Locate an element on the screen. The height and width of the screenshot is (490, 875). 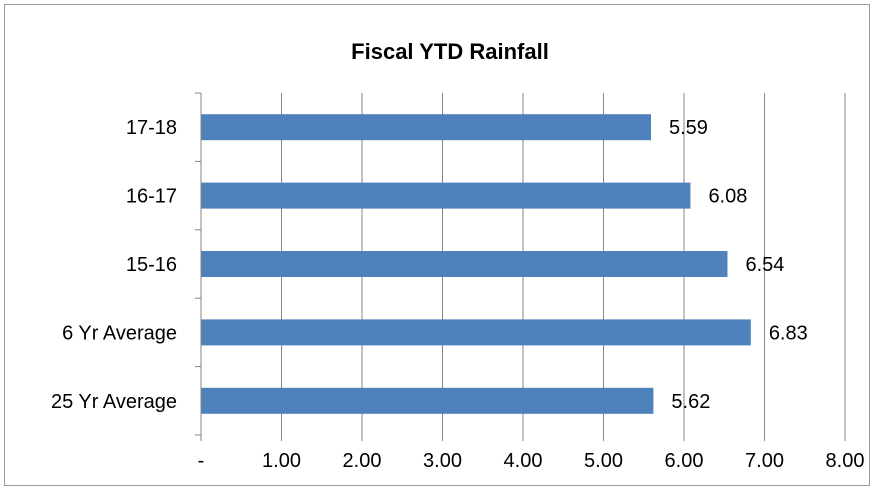
x-tick-label: 7.00 is located at coordinates (764, 461).